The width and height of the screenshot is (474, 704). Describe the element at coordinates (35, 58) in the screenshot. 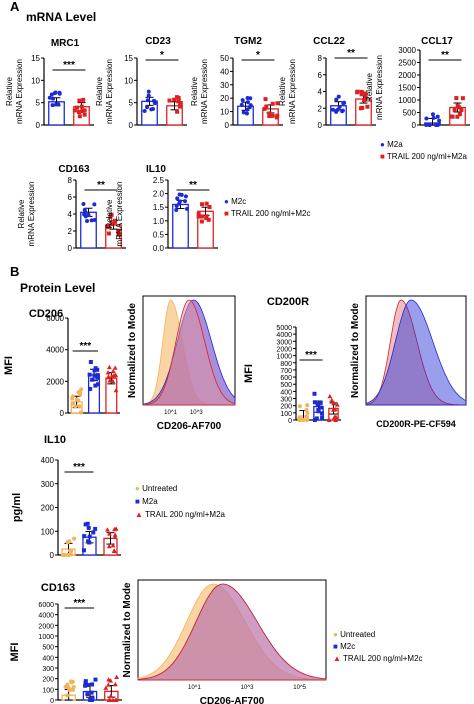

I see `y-tick-label: 15` at that location.